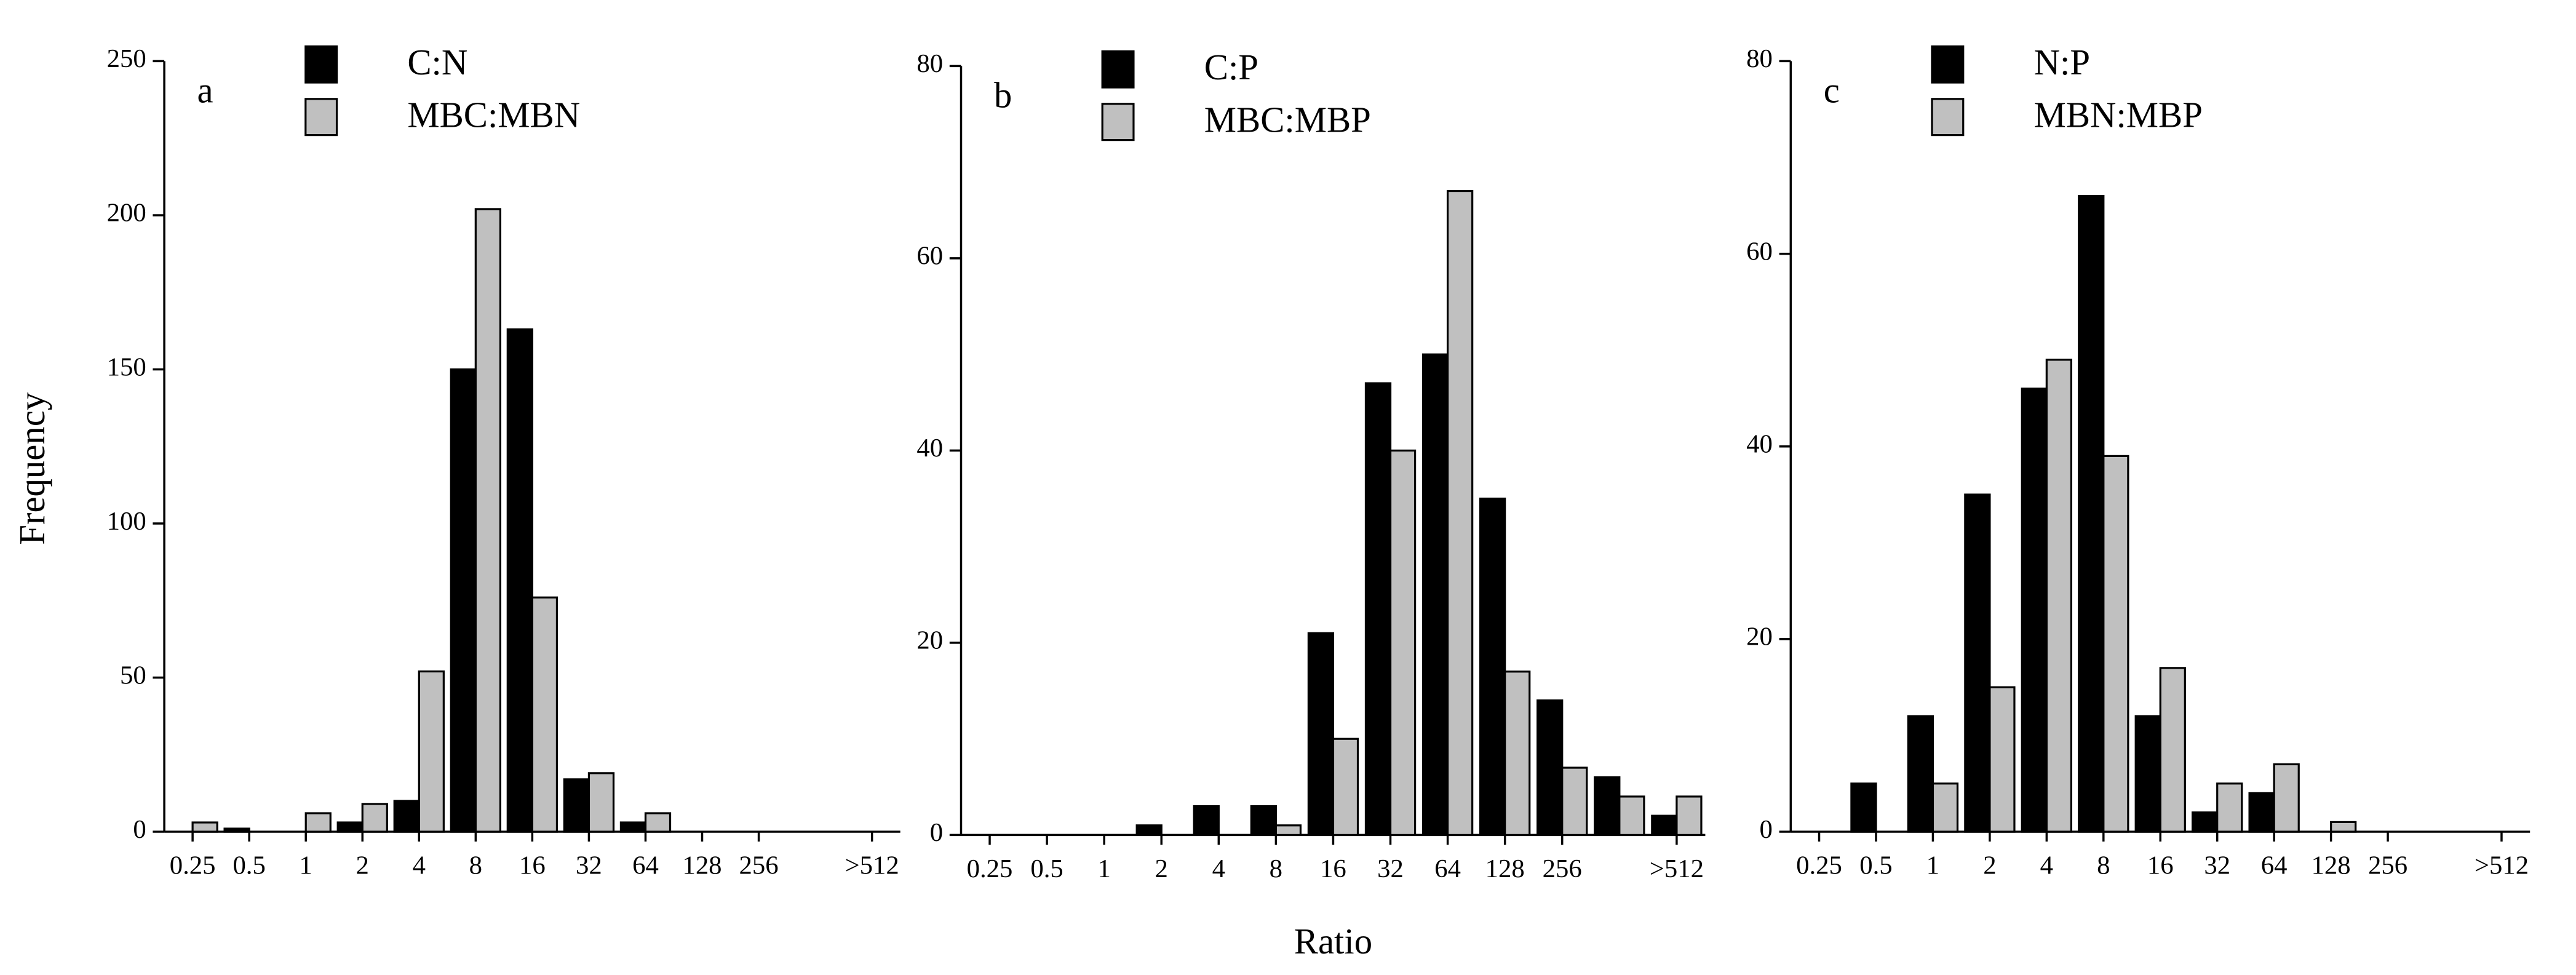 The width and height of the screenshot is (2576, 975). Describe the element at coordinates (493, 115) in the screenshot. I see `legend-label: MBC:MBN` at that location.